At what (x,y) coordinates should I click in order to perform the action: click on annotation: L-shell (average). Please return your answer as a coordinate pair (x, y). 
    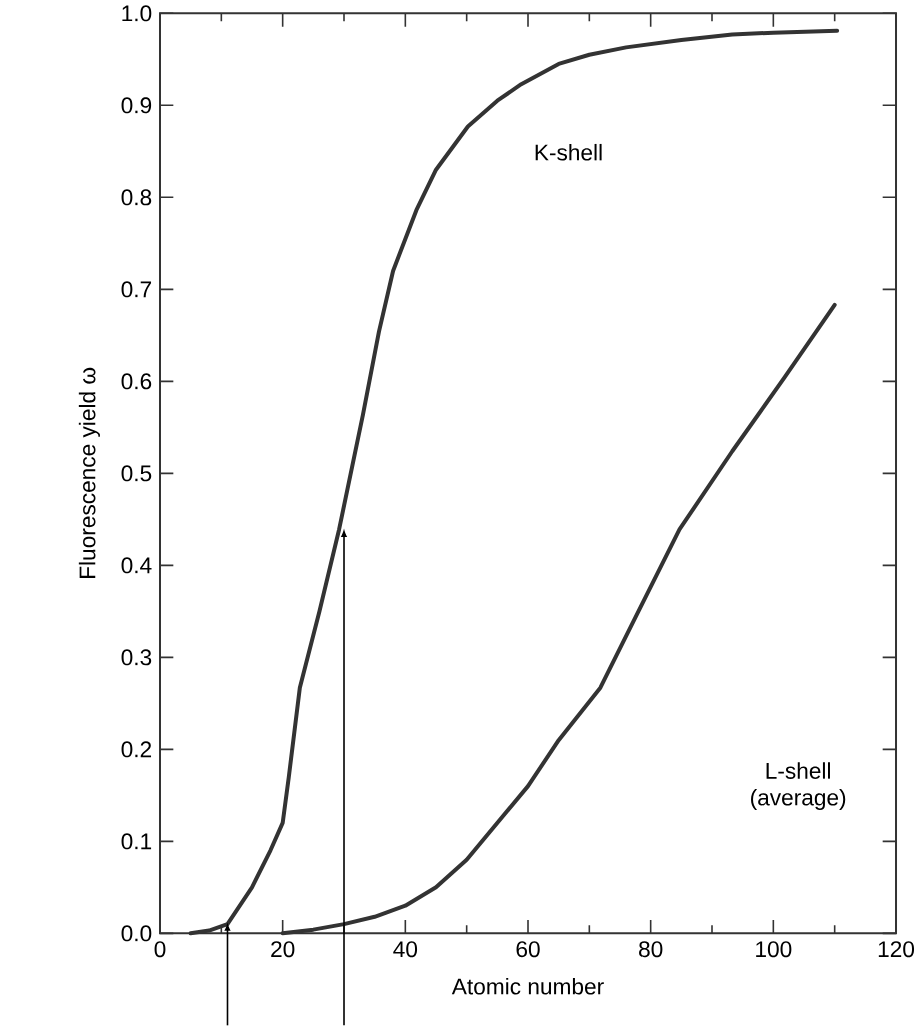
    Looking at the image, I should click on (798, 786).